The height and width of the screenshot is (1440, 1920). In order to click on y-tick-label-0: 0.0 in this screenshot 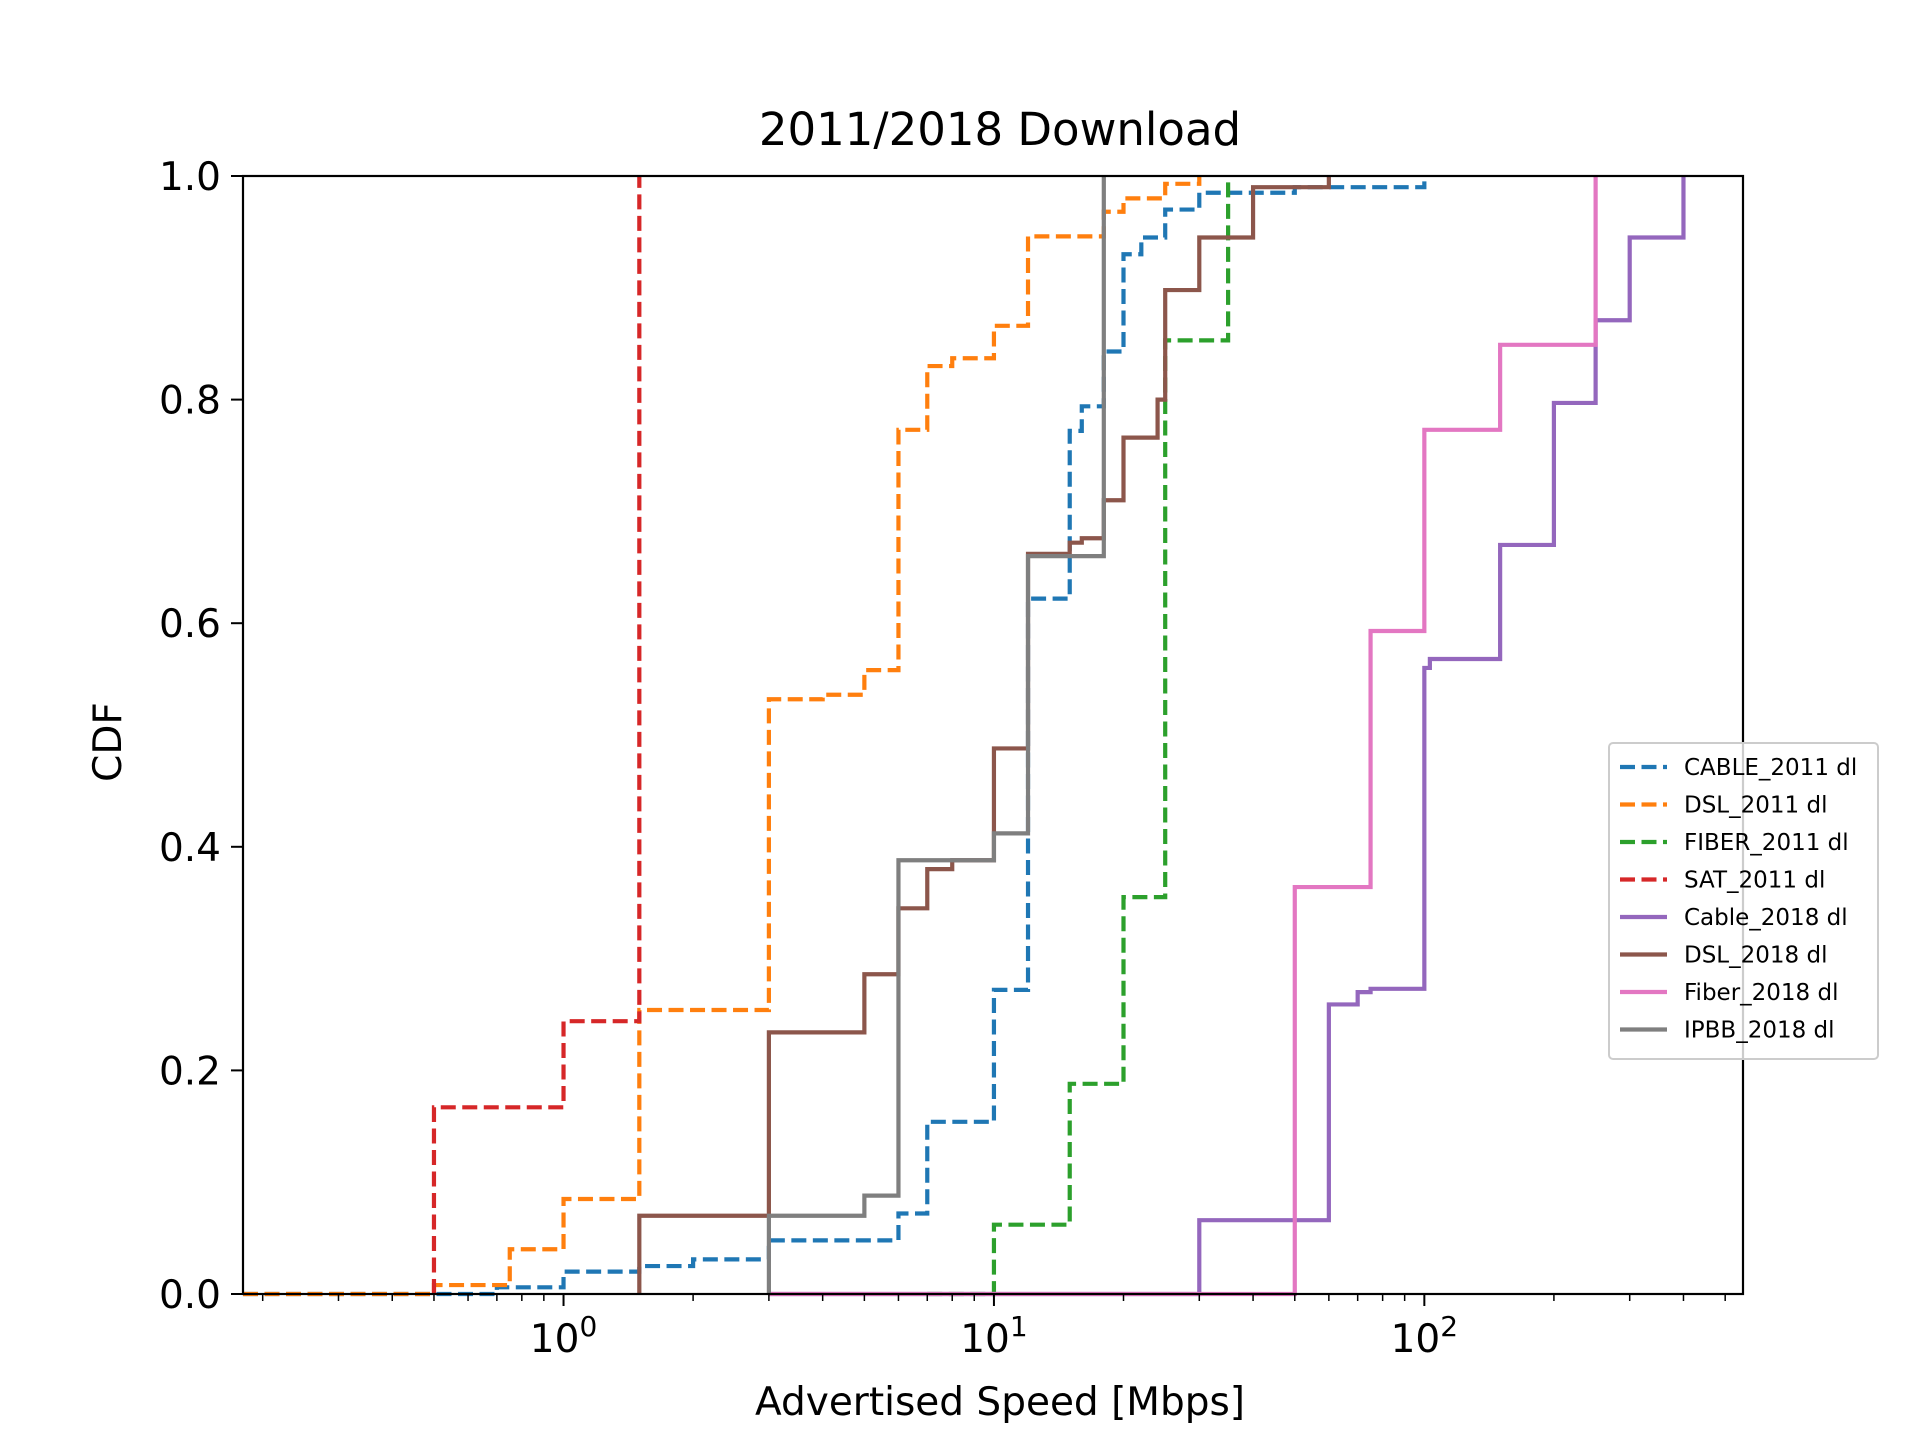, I will do `click(190, 1295)`.